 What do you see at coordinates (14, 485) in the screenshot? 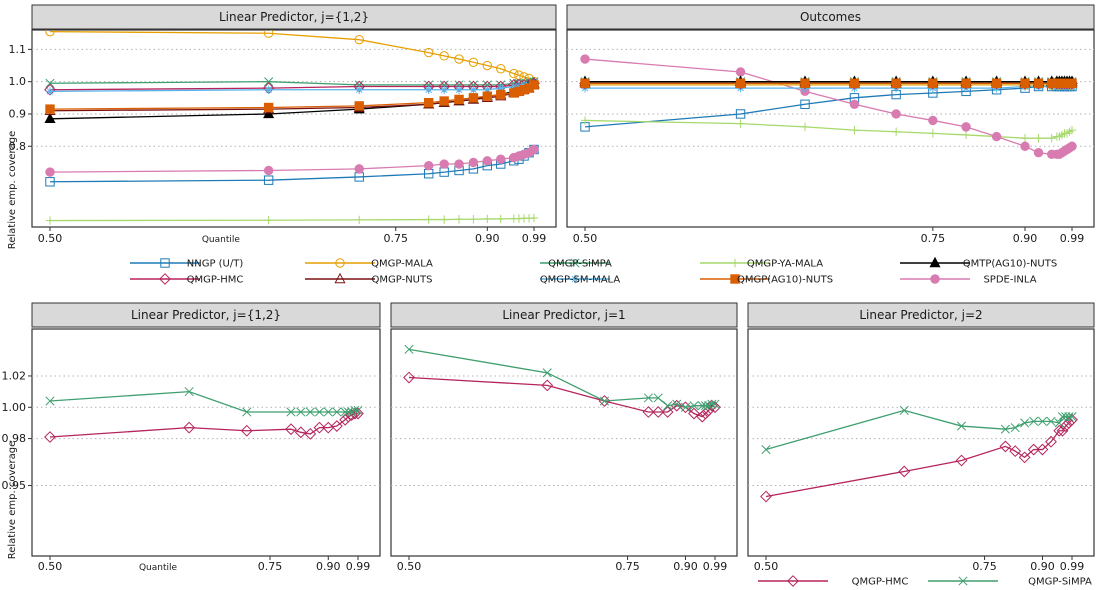
I see `y-tick-label: 0.95` at bounding box center [14, 485].